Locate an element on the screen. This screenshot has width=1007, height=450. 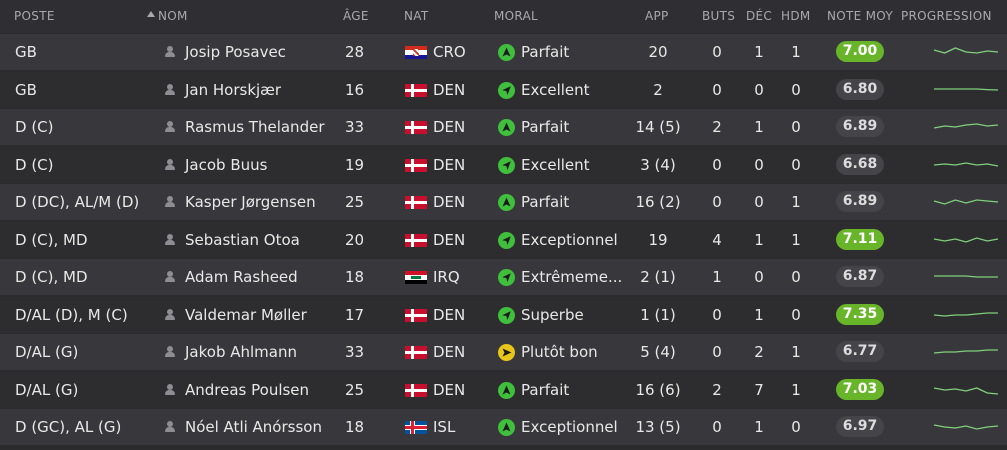
player-name: Jan Horskjær is located at coordinates (233, 90).